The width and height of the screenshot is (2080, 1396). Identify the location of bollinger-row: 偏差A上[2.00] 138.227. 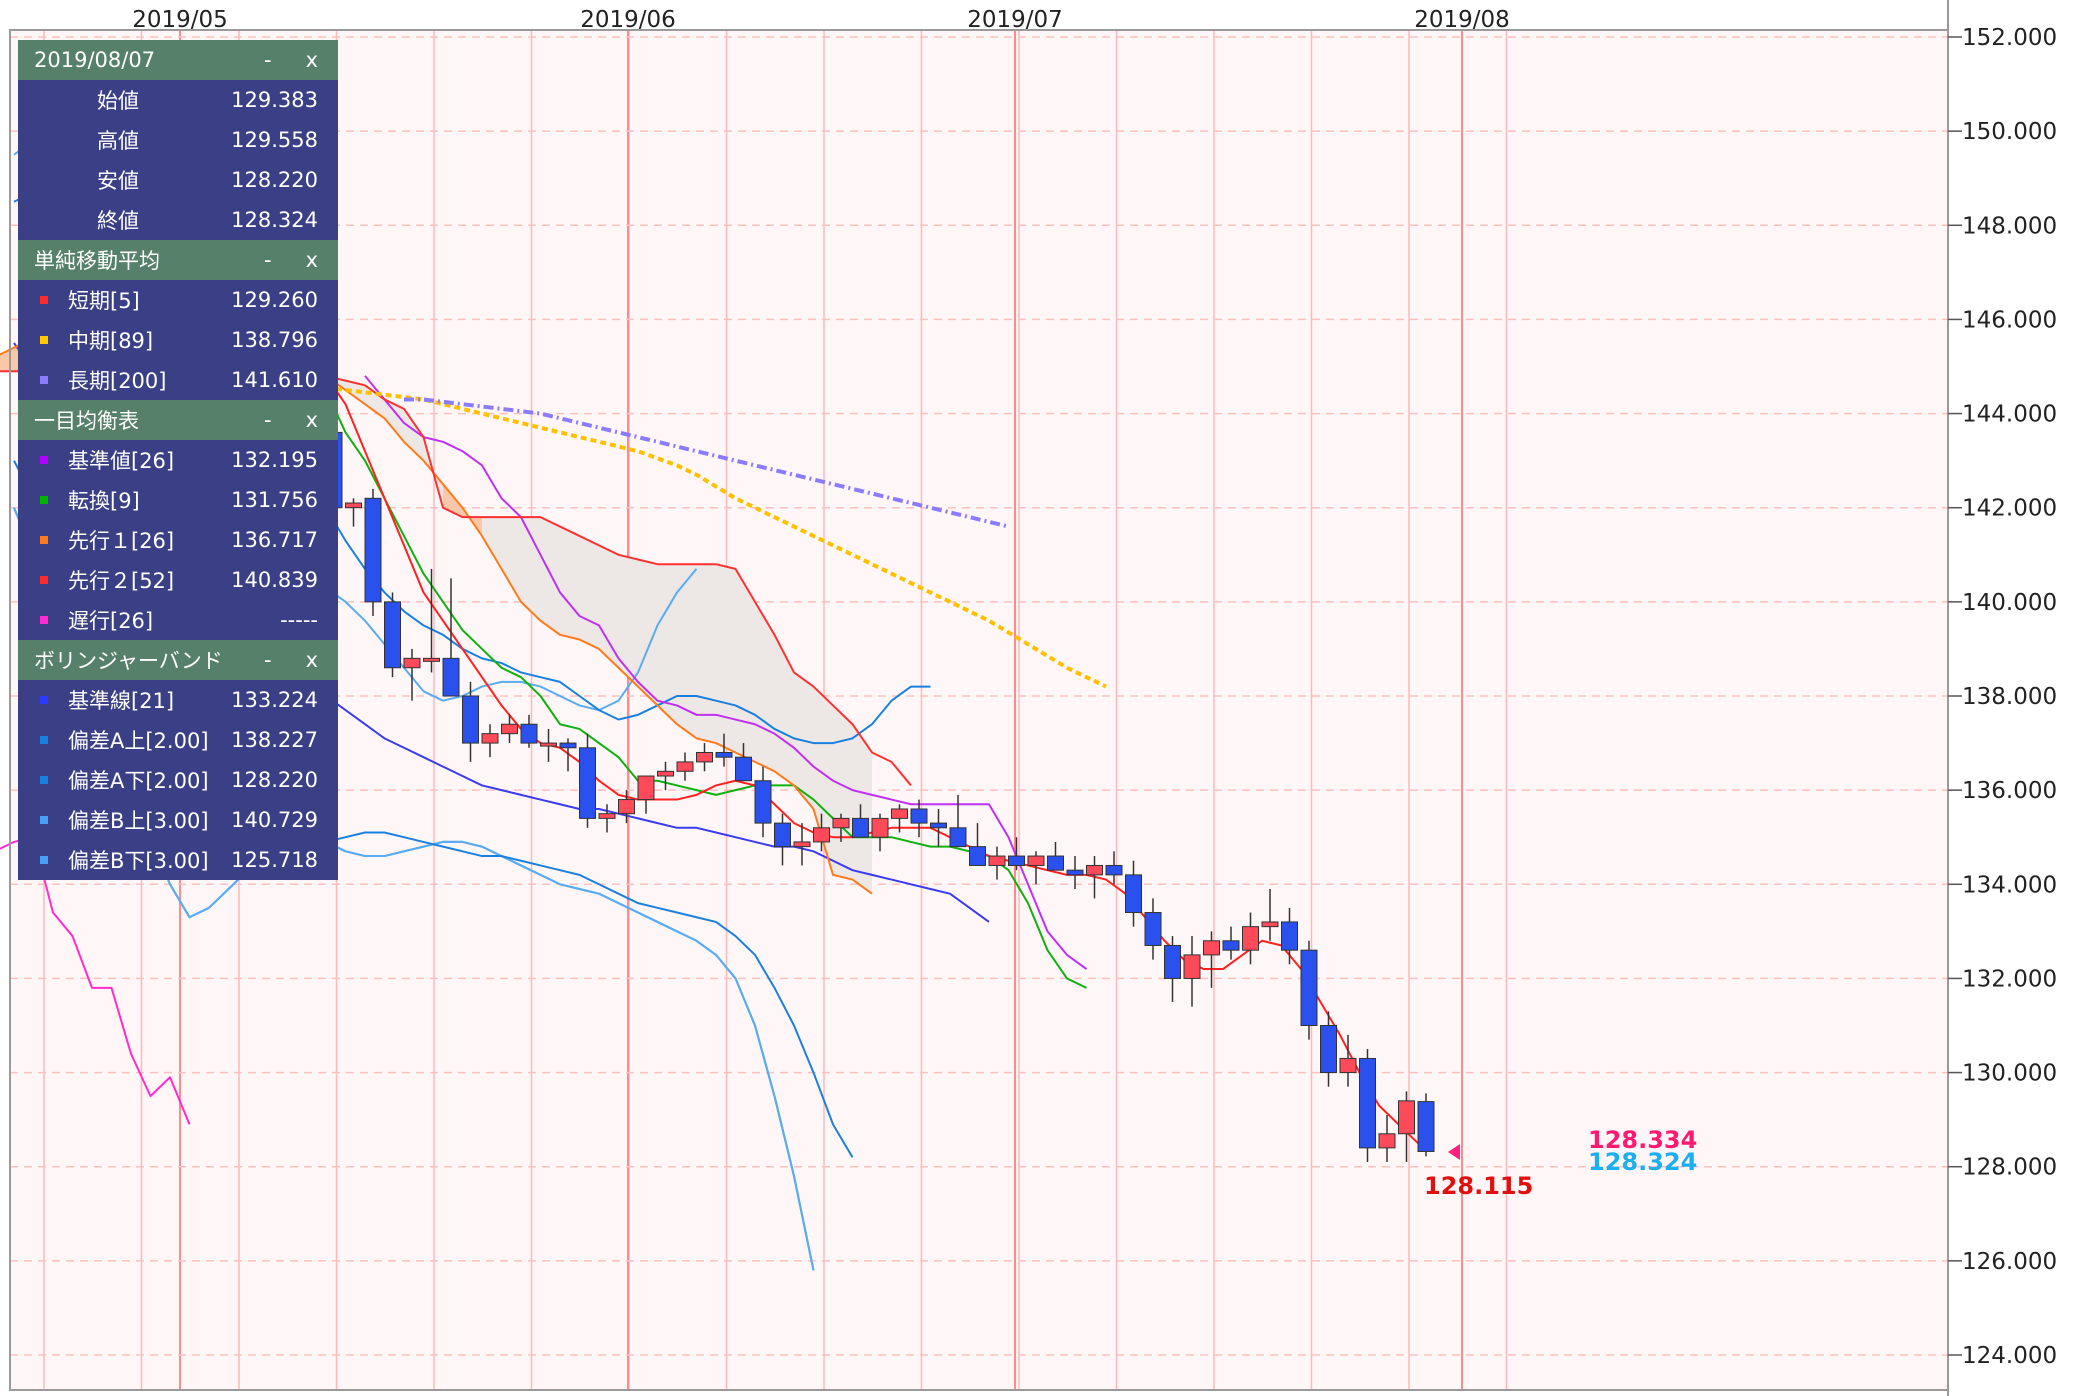
(178, 740).